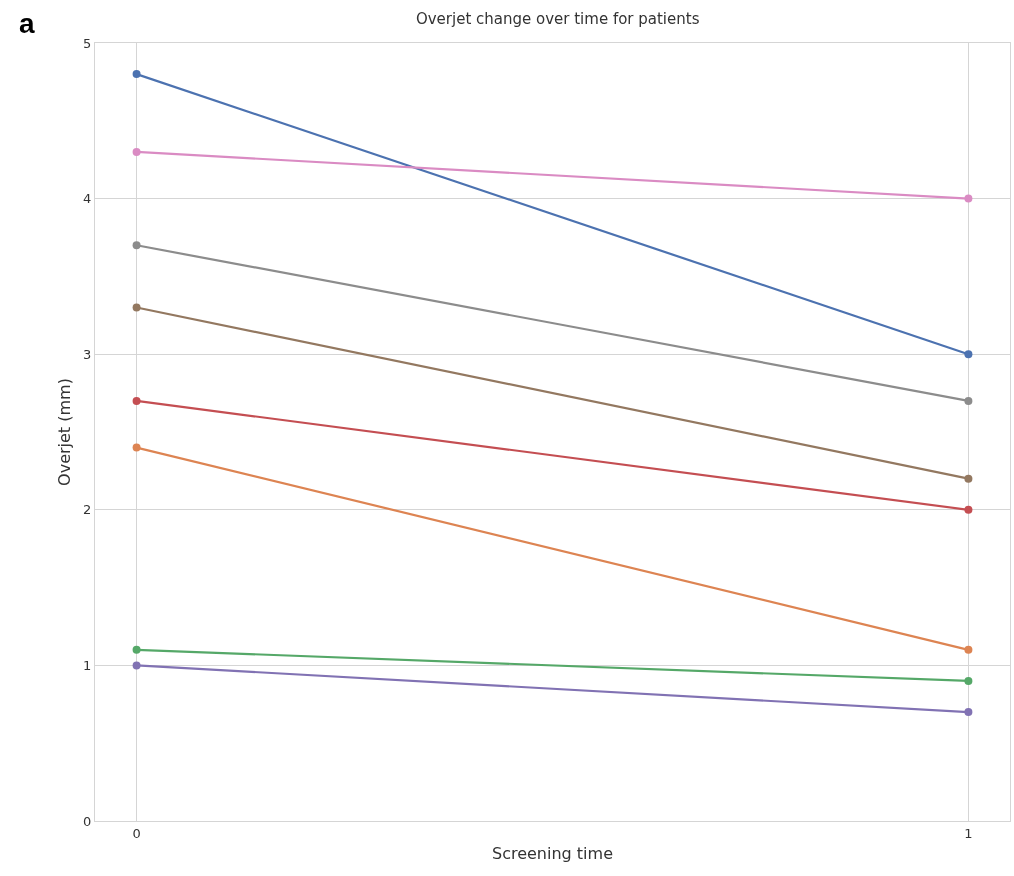 This screenshot has height=876, width=1014. I want to click on y-axis-title: Overjet (mm), so click(64, 432).